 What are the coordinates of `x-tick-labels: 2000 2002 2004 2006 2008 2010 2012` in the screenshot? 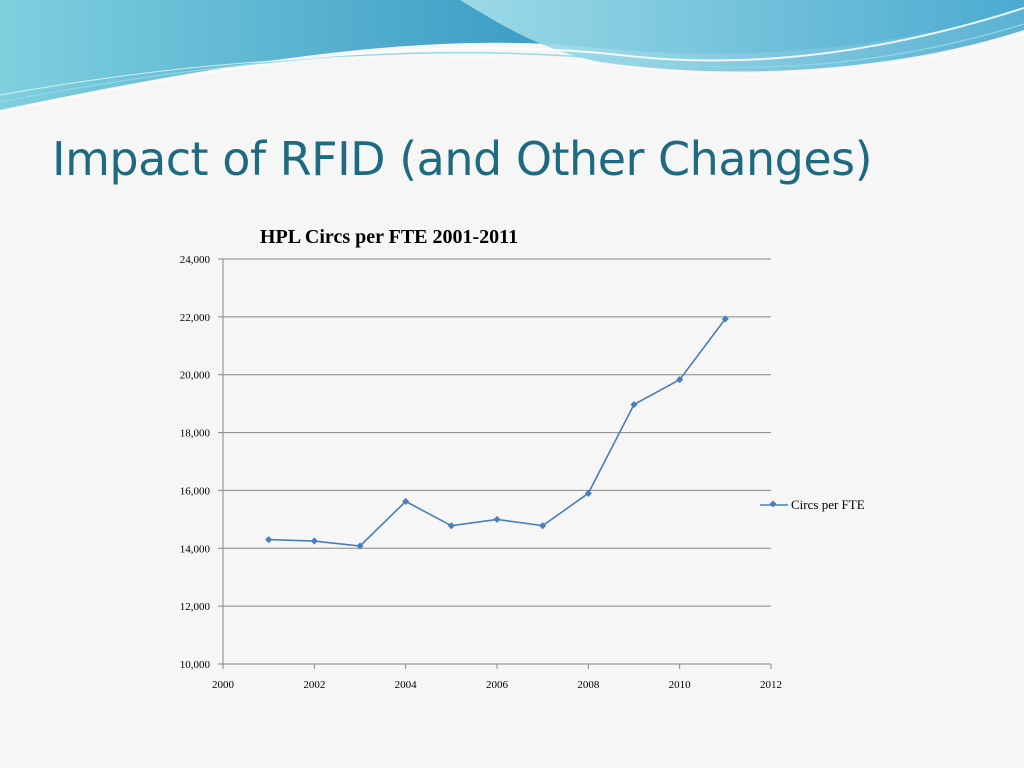 It's located at (497, 677).